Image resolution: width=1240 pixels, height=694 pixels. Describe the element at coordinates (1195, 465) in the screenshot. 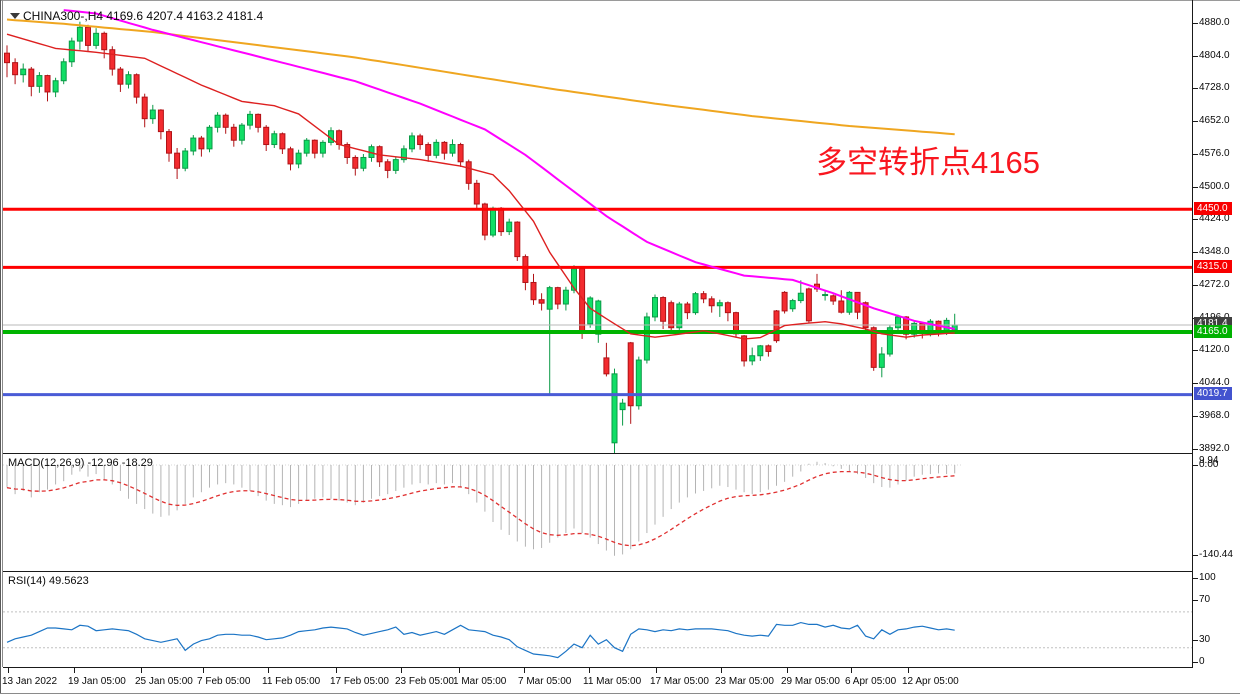

I see `macd-axis-tick` at that location.